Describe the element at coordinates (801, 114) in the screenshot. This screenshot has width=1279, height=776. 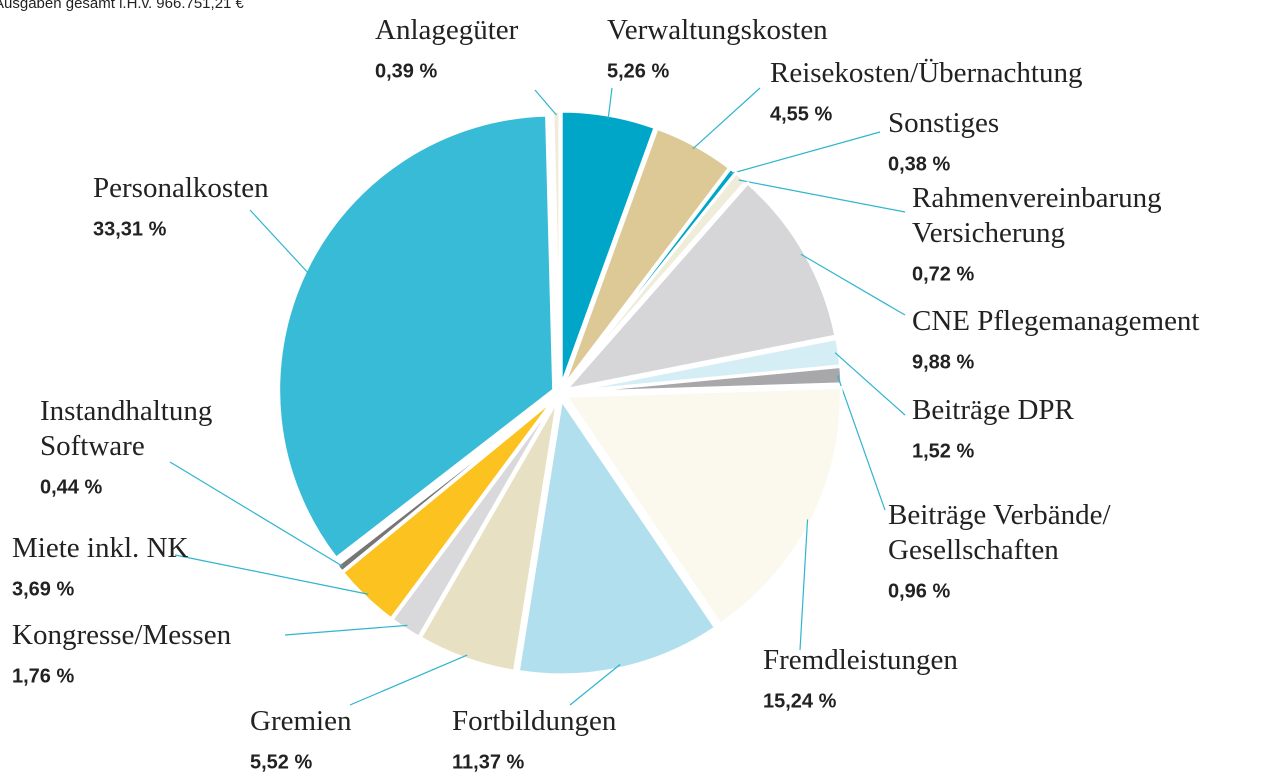
I see `value-label: 4,55 %` at that location.